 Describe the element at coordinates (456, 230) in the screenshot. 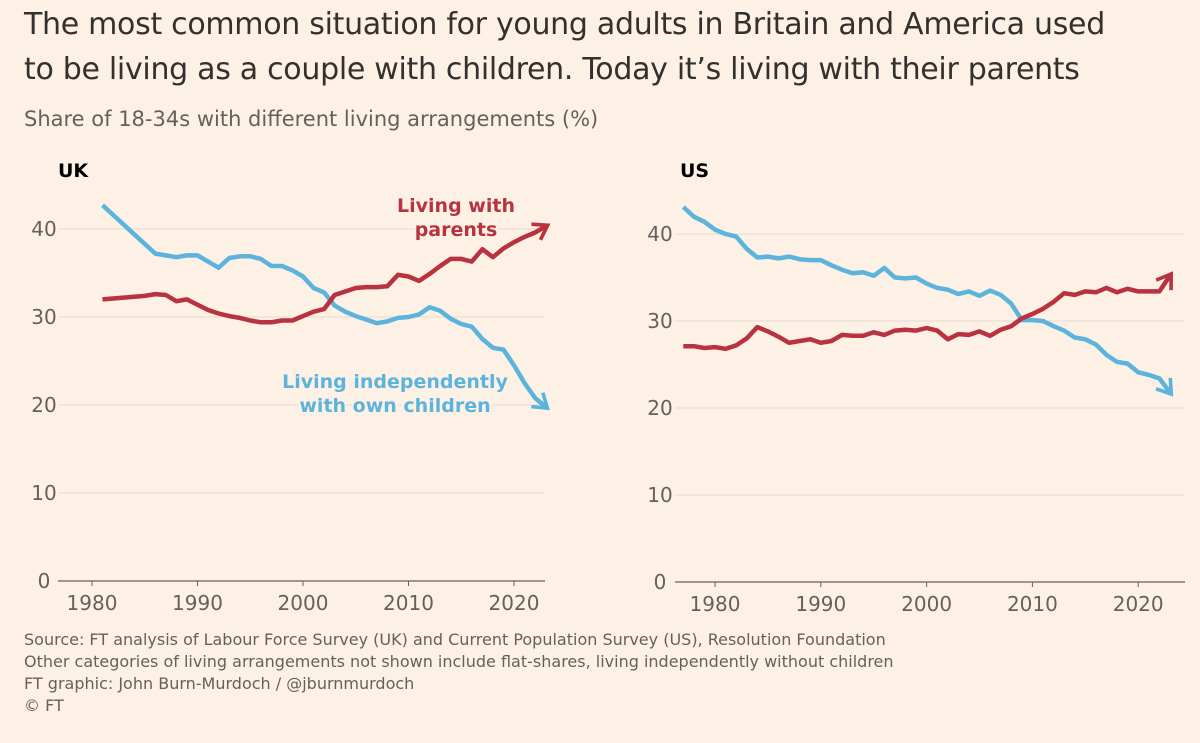

I see `series-label-parents: parents` at that location.